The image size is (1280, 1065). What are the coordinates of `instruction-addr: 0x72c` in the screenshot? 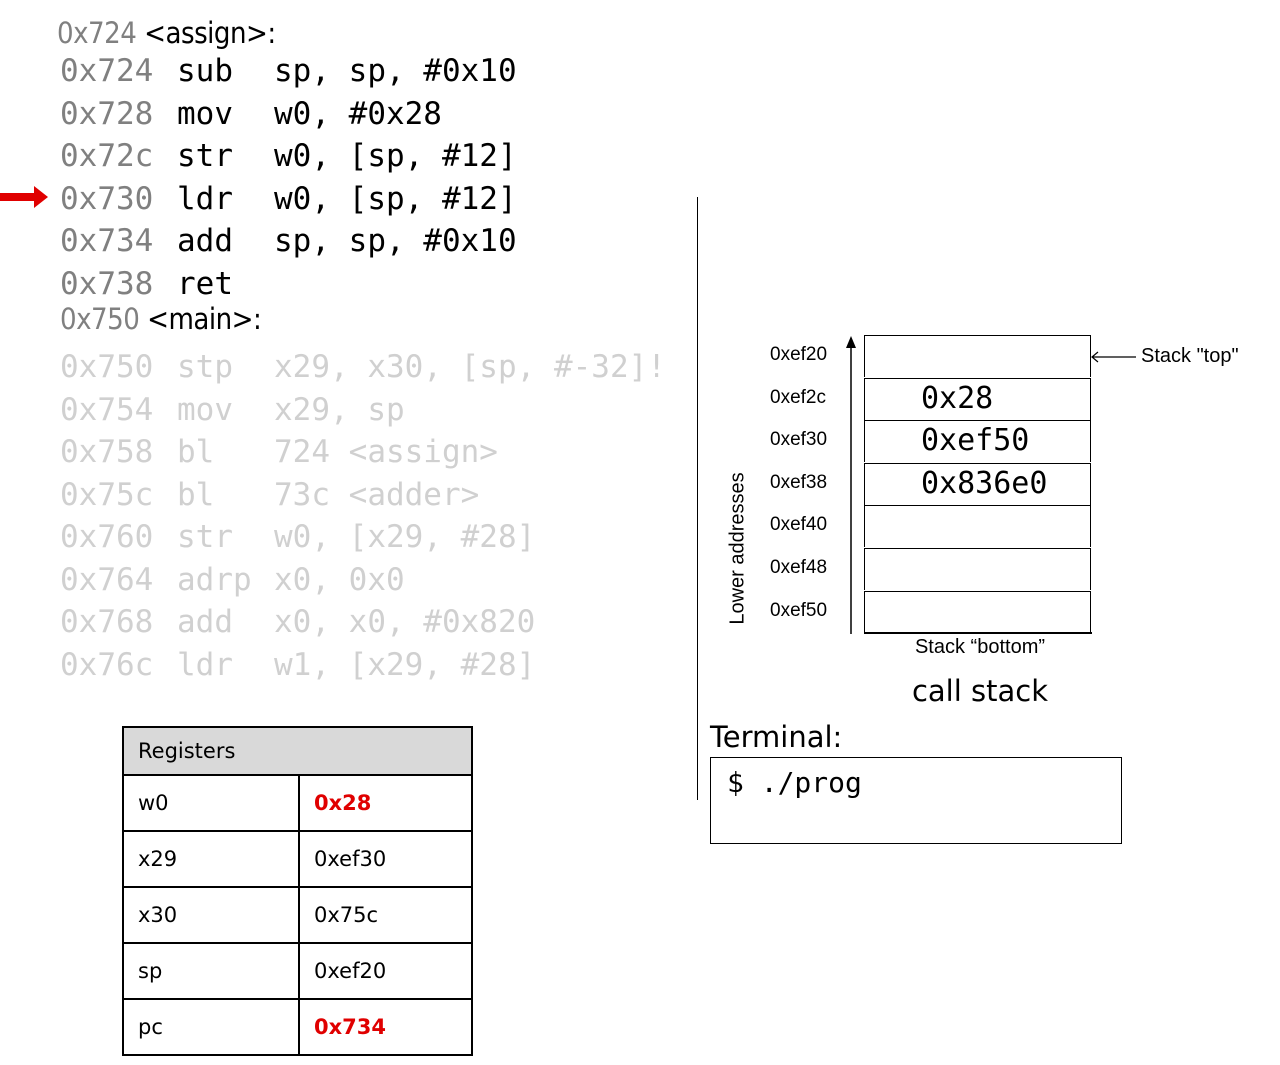 It's located at (107, 156).